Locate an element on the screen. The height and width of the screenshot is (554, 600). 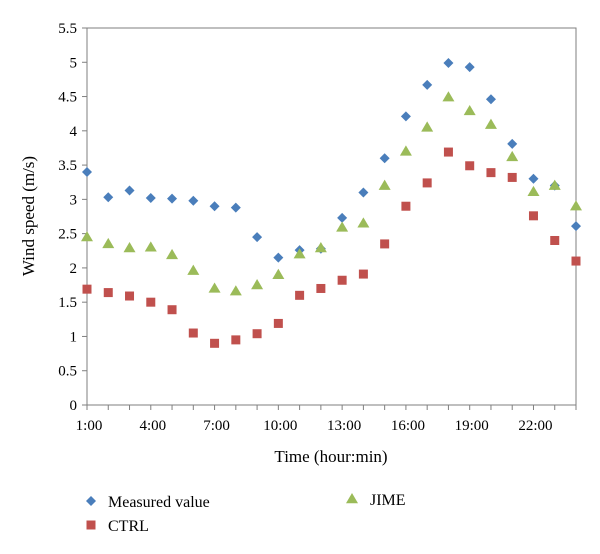
y-tick-label: 3.5 is located at coordinates (67, 166).